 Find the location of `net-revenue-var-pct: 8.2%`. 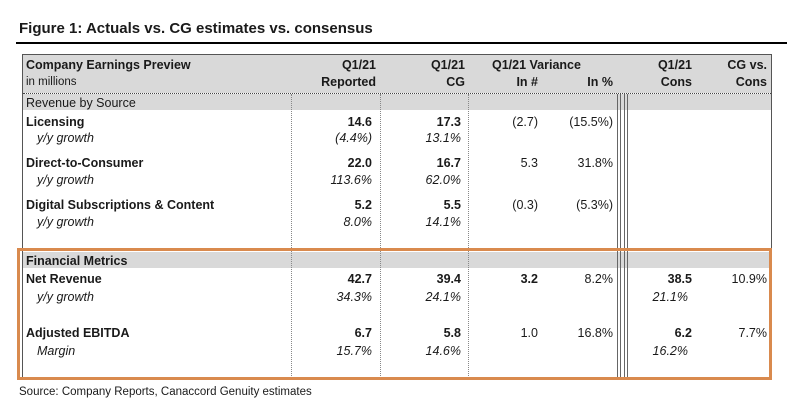

net-revenue-var-pct: 8.2% is located at coordinates (599, 279).